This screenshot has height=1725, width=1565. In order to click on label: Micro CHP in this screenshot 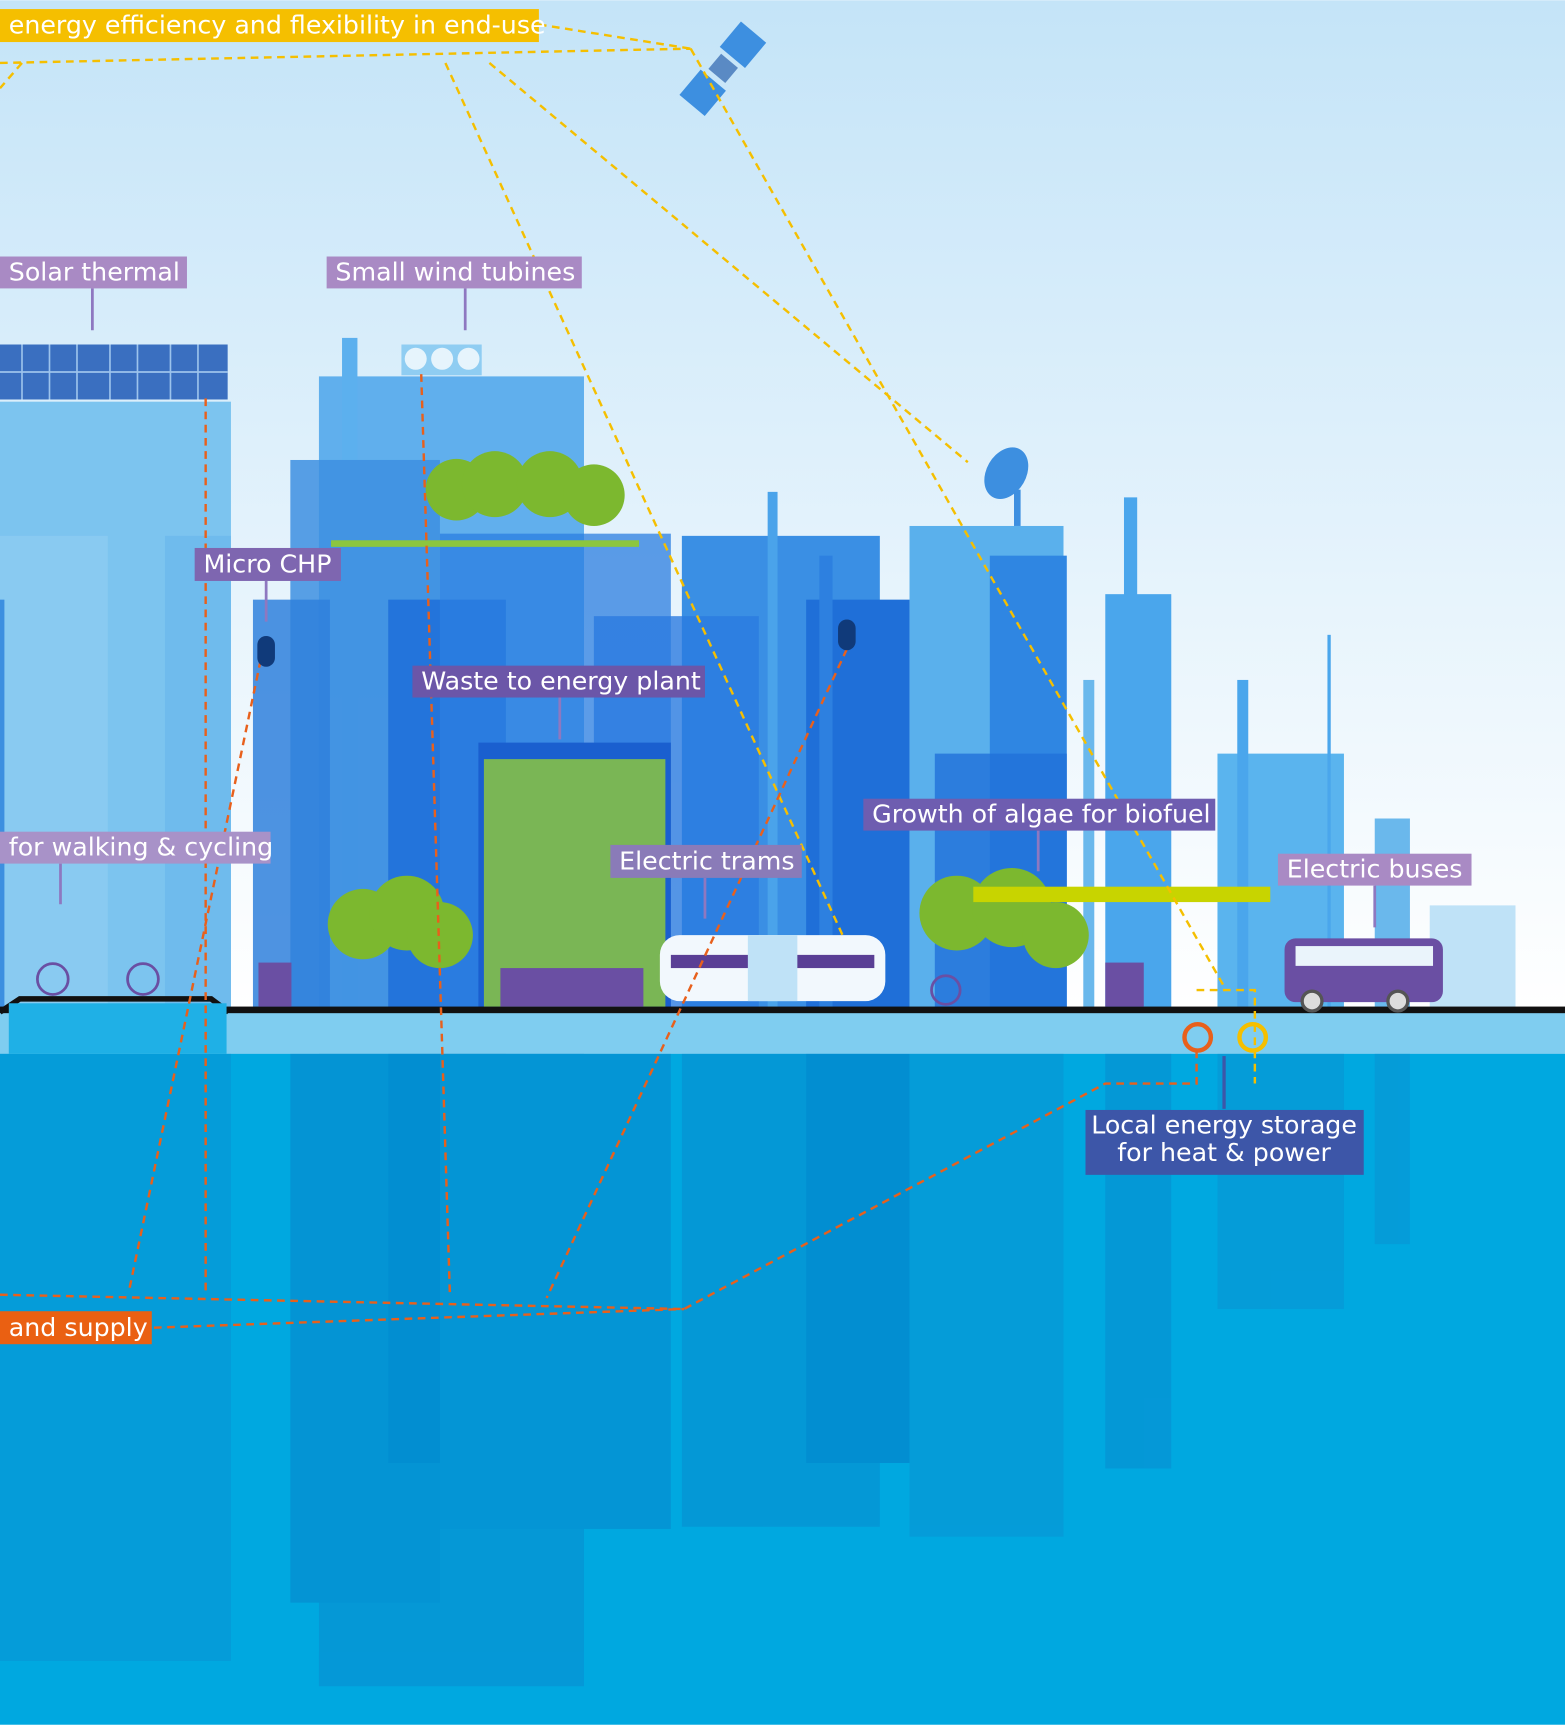, I will do `click(267, 564)`.